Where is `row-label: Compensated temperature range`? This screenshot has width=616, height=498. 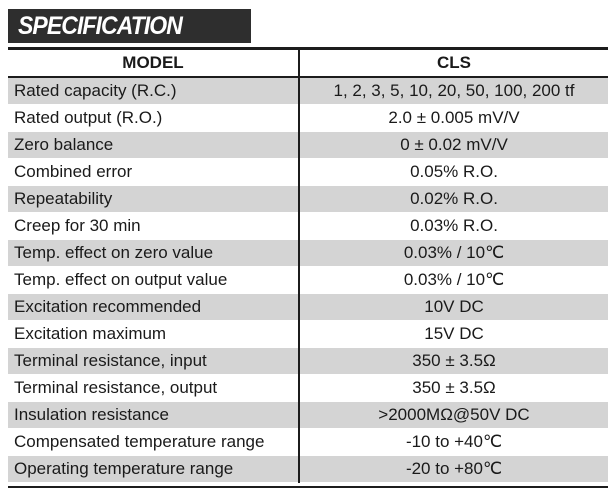
row-label: Compensated temperature range is located at coordinates (154, 442).